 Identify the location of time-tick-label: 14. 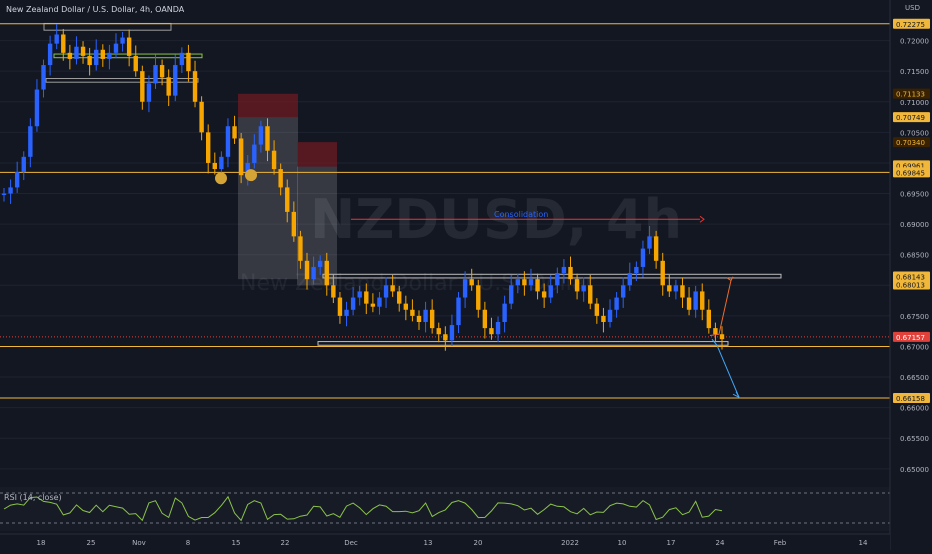
(863, 543).